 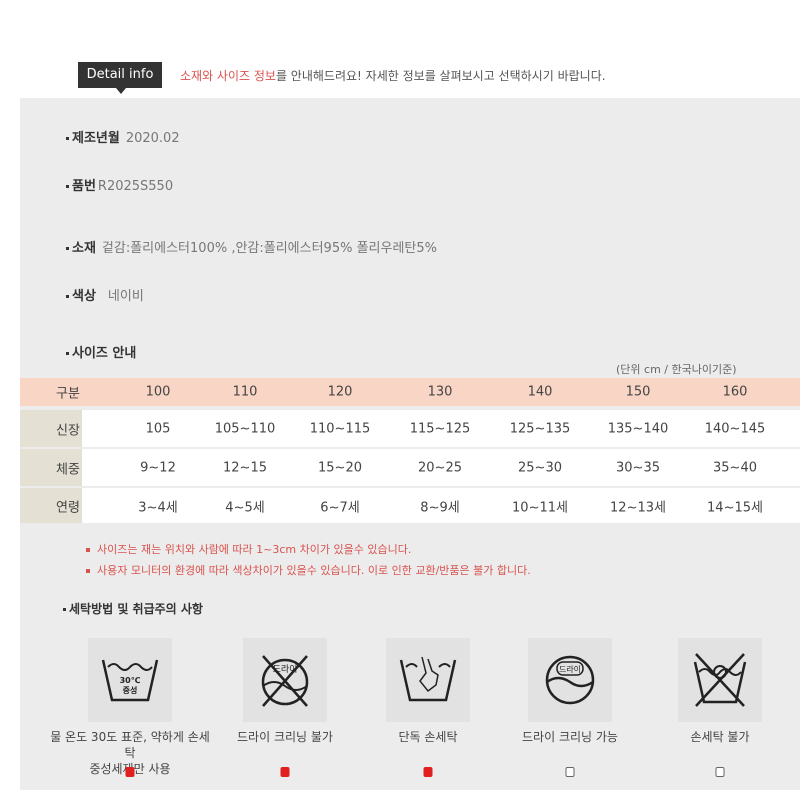 I want to click on info-material: 소재 겉감:폴리에스터100% ,안감:폴리에스터95% 폴리우레탄5%, so click(x=251, y=246).